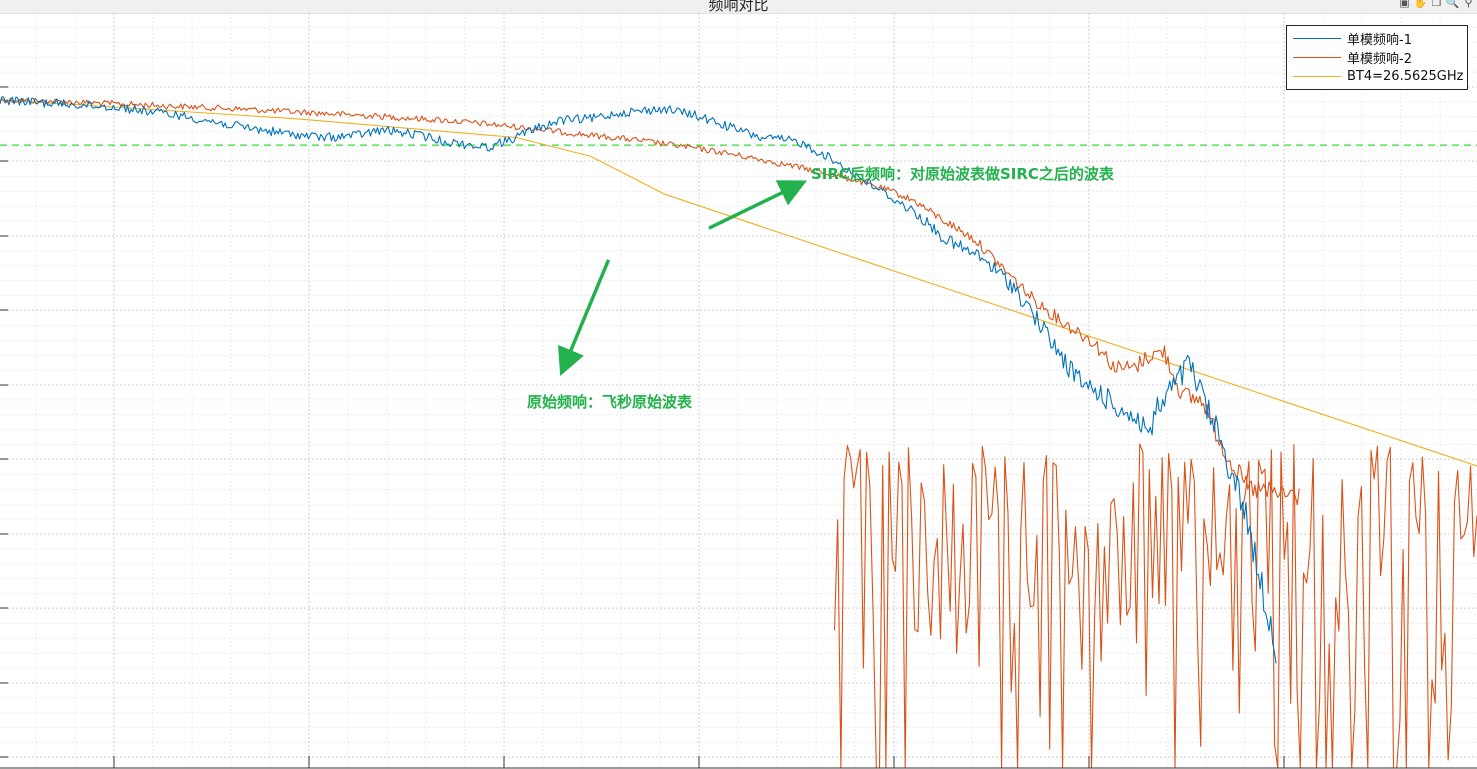  I want to click on axes-toolbar: ▣ ✋ ❒ 🔍 ⚲, so click(1436, 4).